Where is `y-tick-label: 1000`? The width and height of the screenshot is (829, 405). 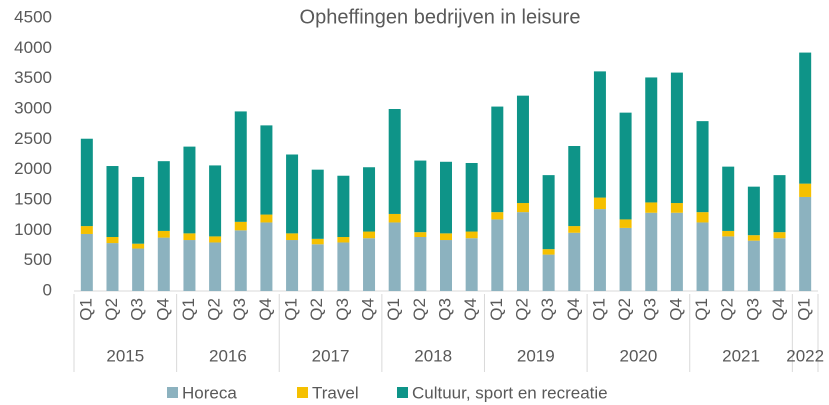 y-tick-label: 1000 is located at coordinates (33, 229).